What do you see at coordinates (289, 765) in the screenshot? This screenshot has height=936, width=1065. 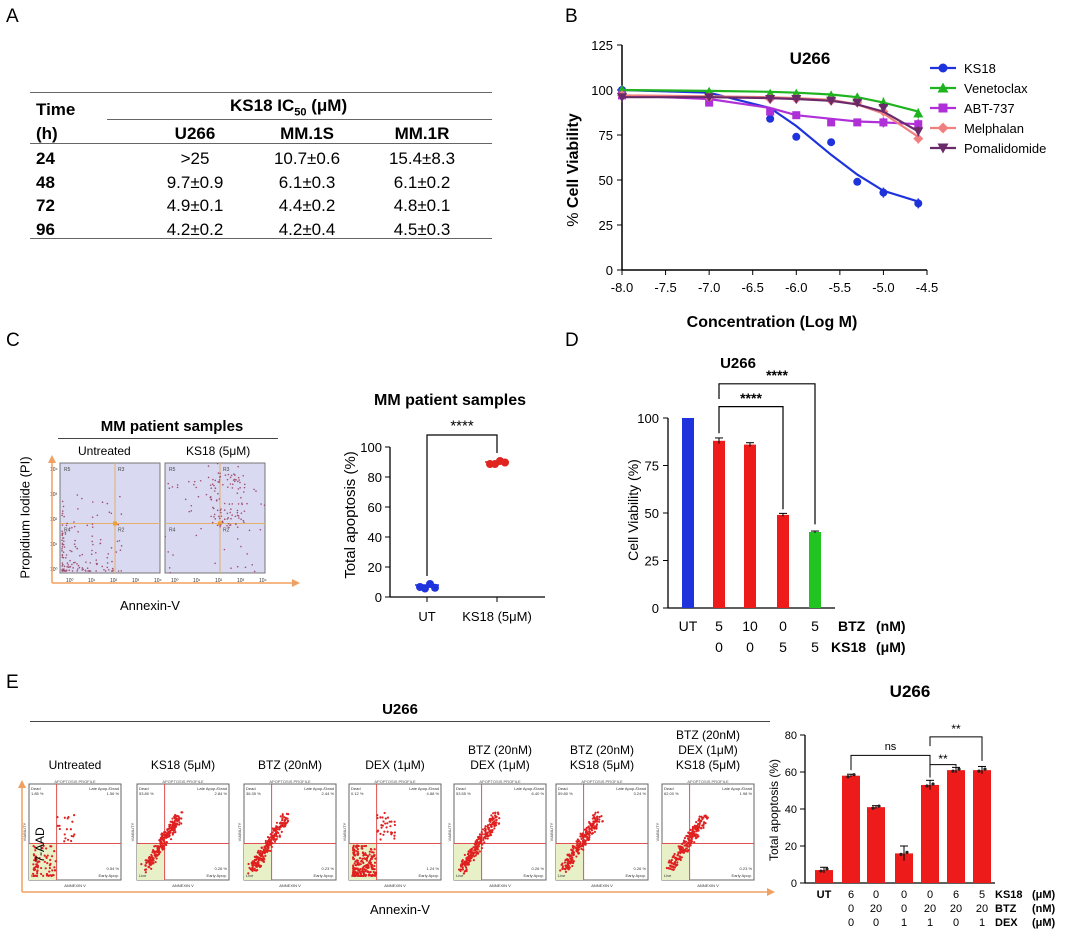 I see `condition-line: BTZ (20nM)` at bounding box center [289, 765].